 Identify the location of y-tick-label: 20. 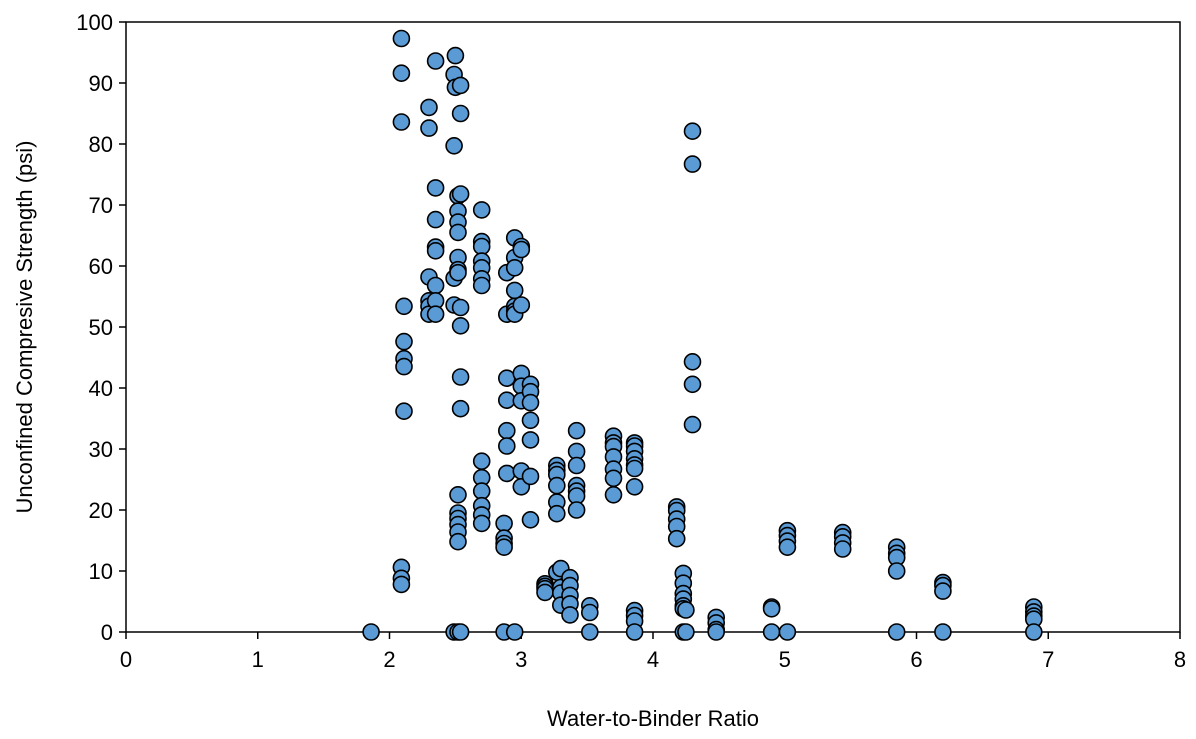
(101, 510).